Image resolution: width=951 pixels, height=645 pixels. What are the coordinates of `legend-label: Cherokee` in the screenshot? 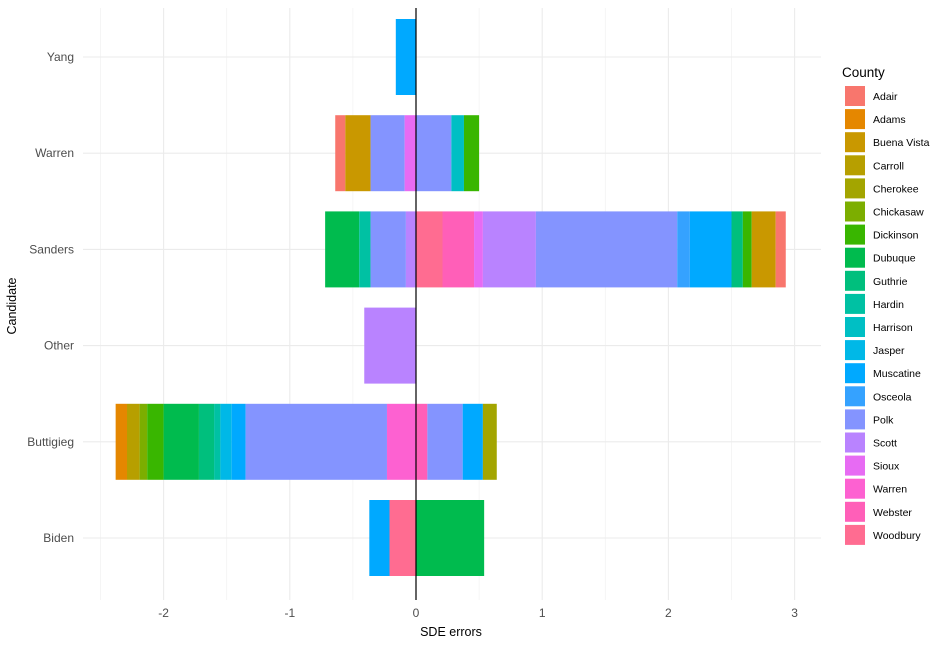 It's located at (896, 189).